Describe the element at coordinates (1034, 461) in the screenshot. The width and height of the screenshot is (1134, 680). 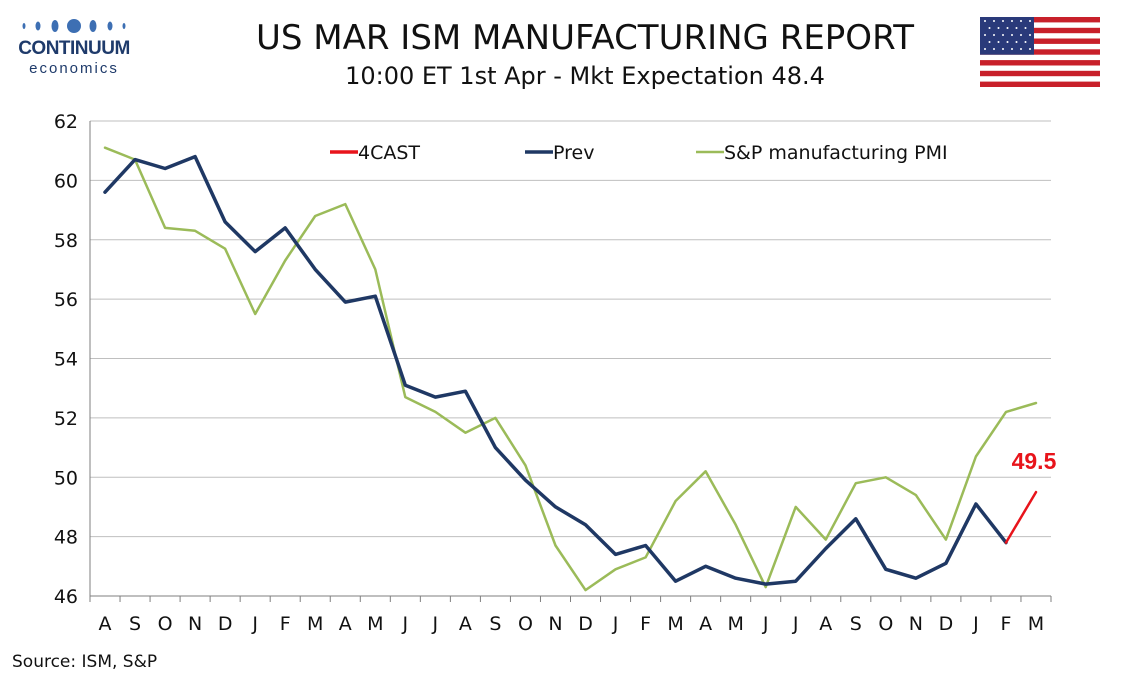
I see `forecast-data-label: 49.5` at that location.